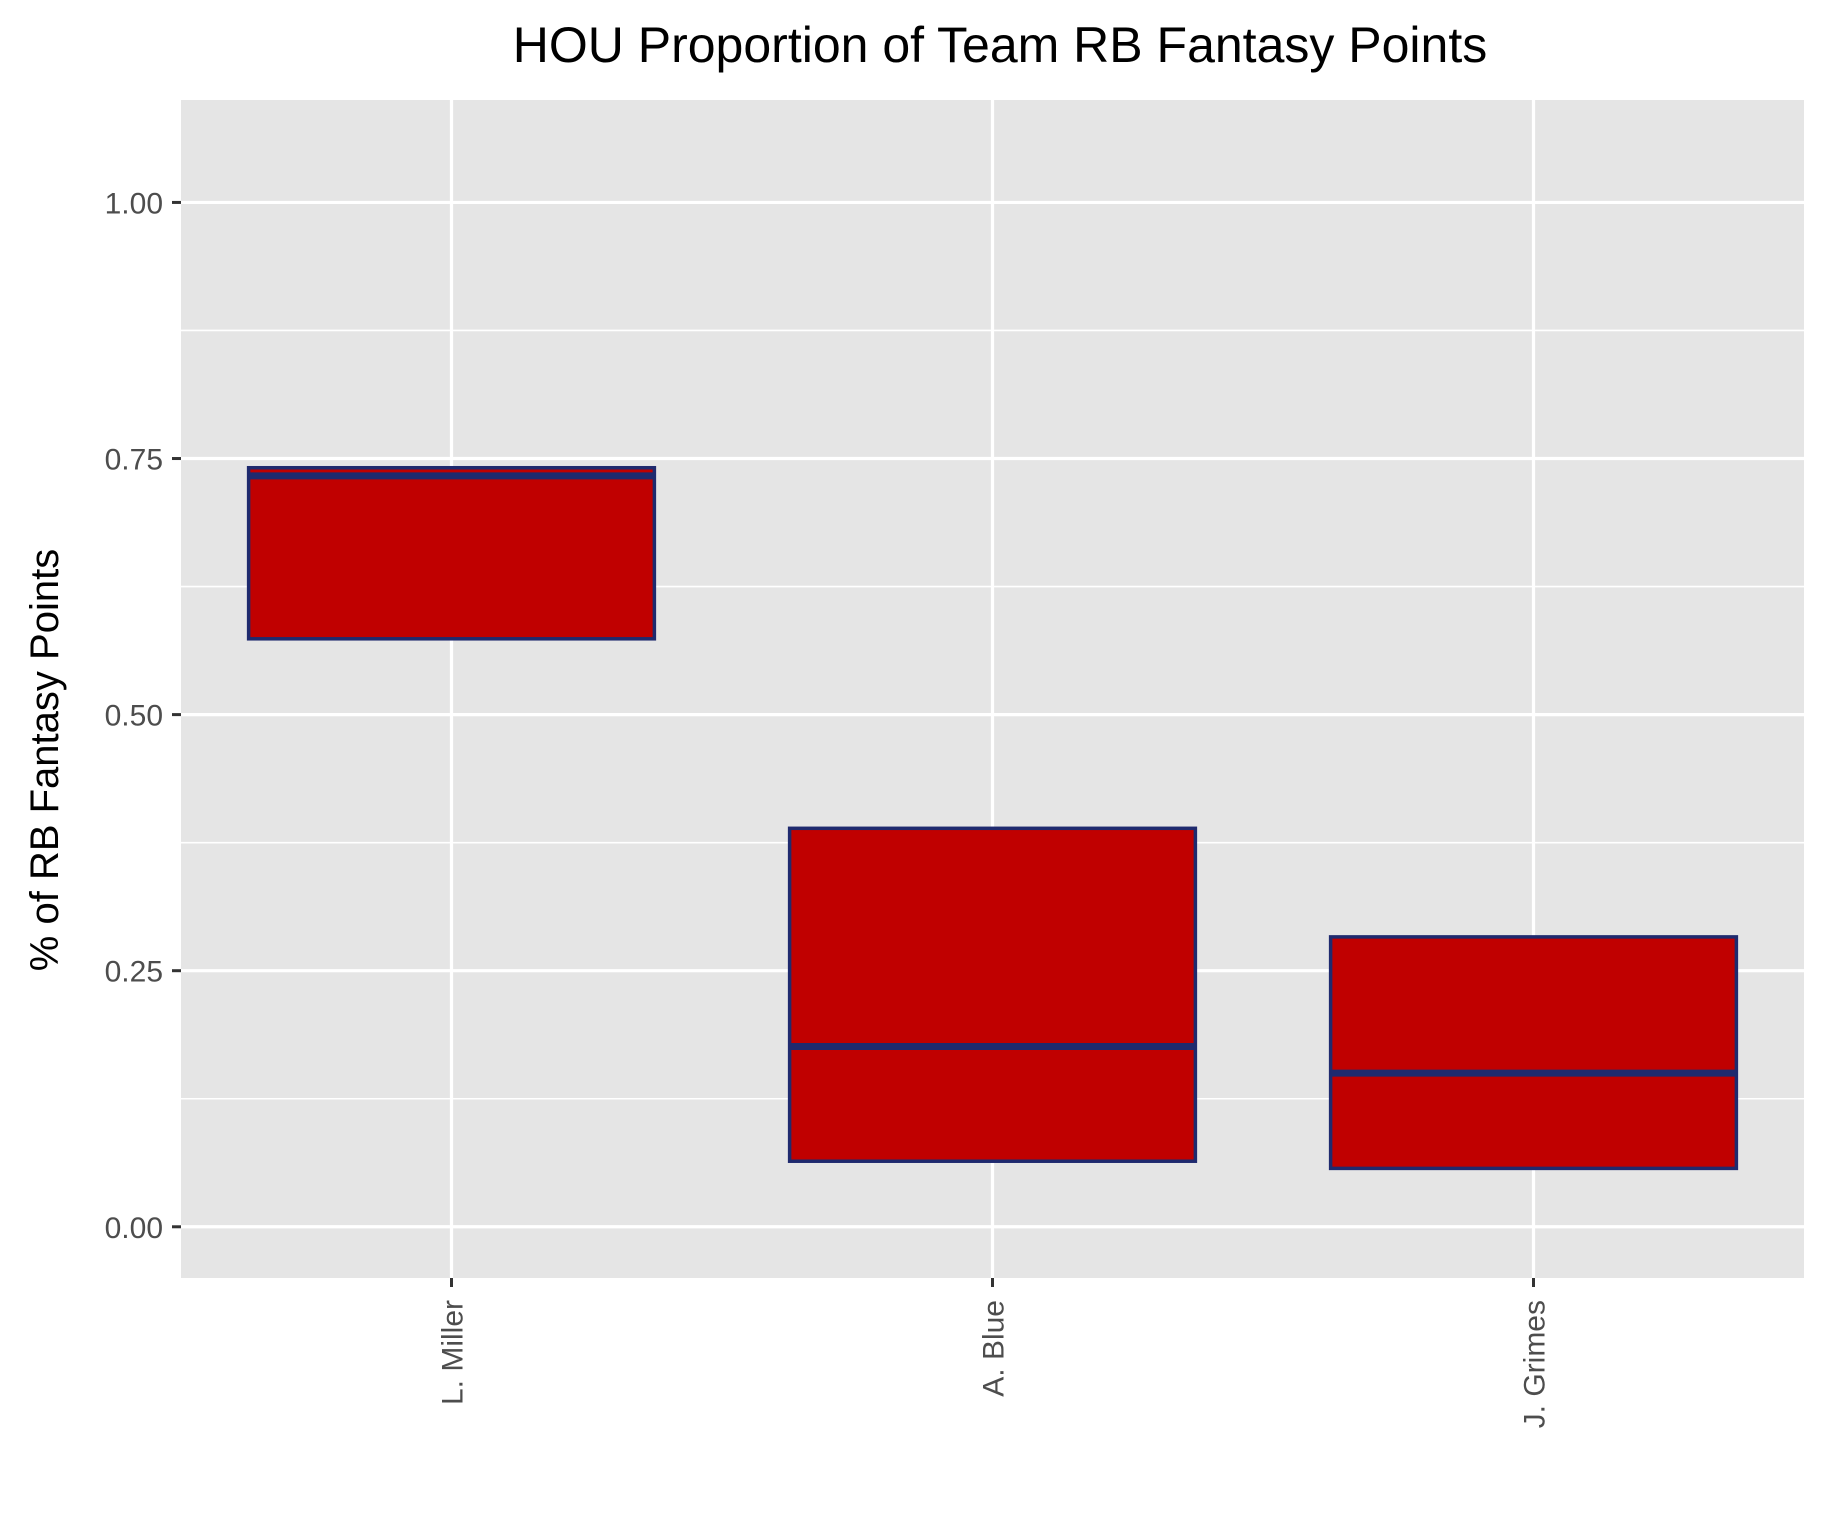 This screenshot has height=1529, width=1833. What do you see at coordinates (994, 1348) in the screenshot?
I see `x-tick-label: A. Blue` at bounding box center [994, 1348].